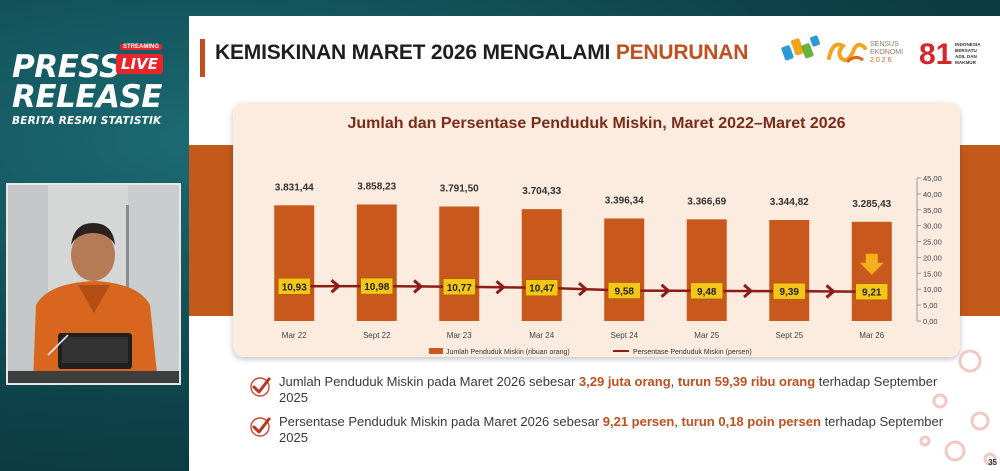  I want to click on right-axis-tick-label: 0,00, so click(930, 321).